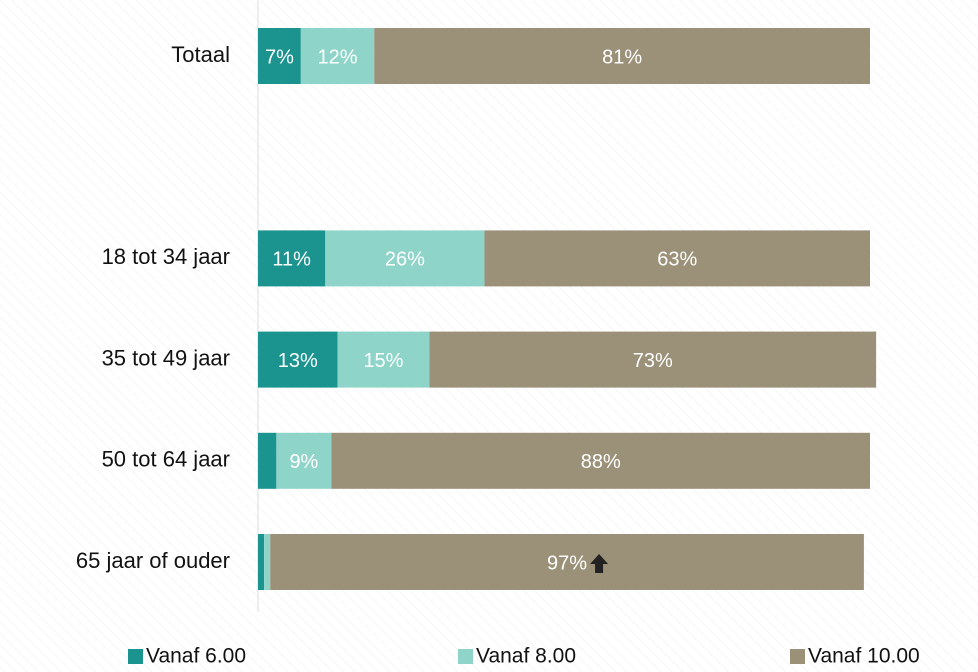  I want to click on legend-label: Vanaf 10.00, so click(864, 656).